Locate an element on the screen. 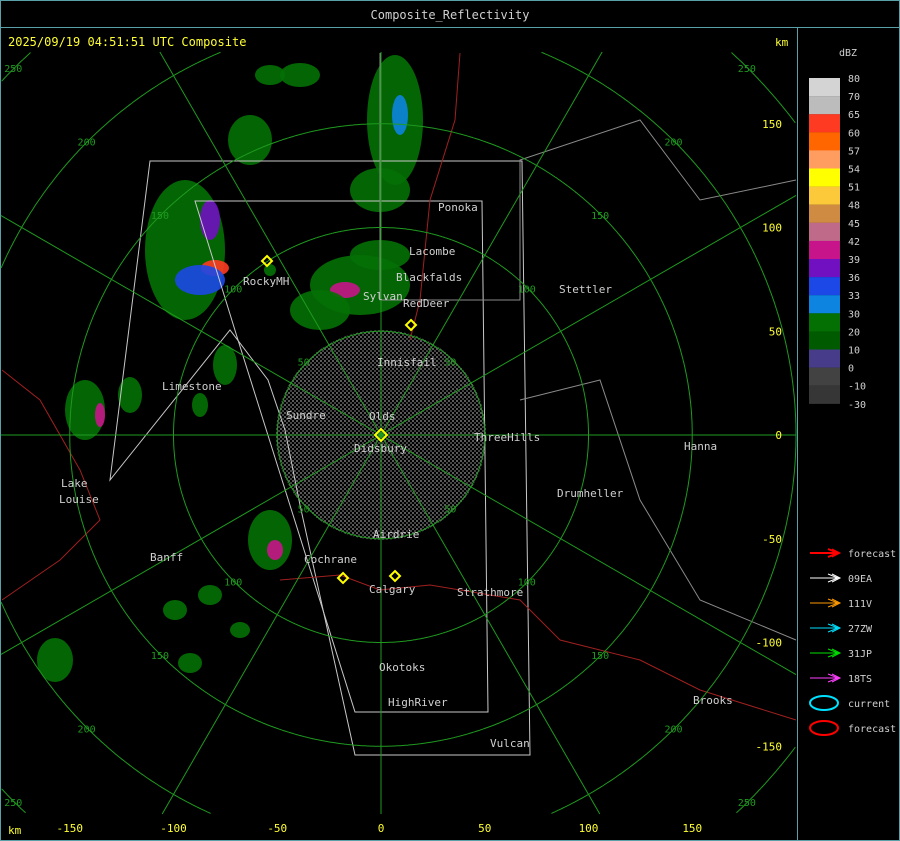 This screenshot has height=841, width=900. km-label-top: km is located at coordinates (782, 42).